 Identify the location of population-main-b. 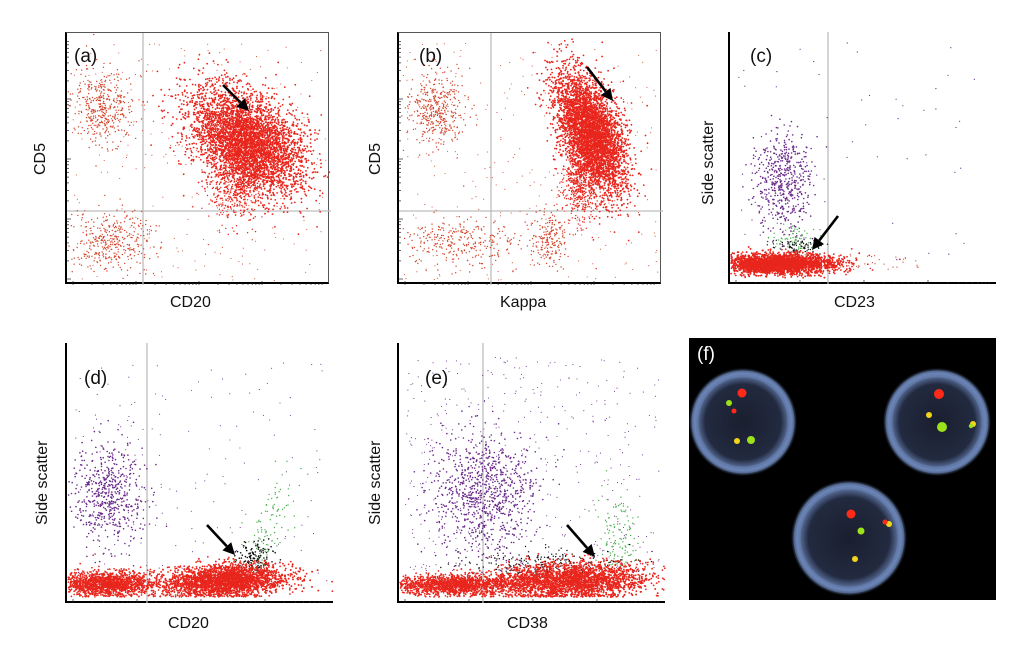
(589, 140).